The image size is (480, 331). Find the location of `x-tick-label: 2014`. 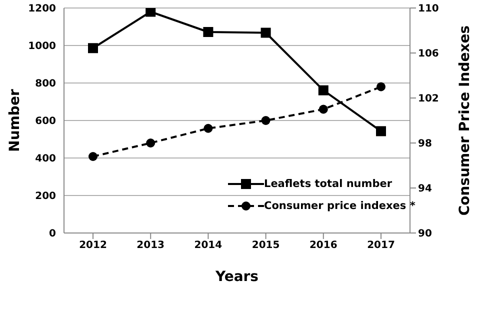

x-tick-label: 2014 is located at coordinates (208, 246).